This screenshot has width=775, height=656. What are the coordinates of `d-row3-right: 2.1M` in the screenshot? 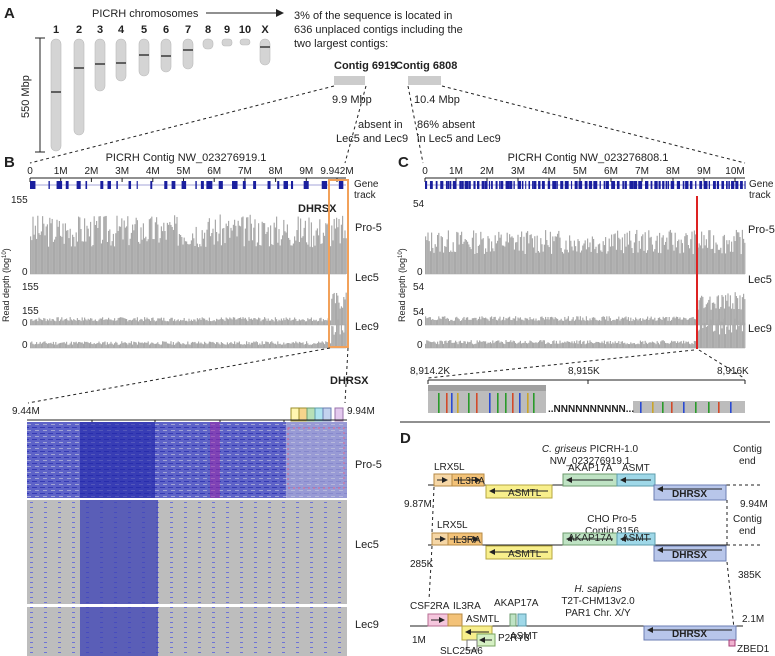 It's located at (753, 619).